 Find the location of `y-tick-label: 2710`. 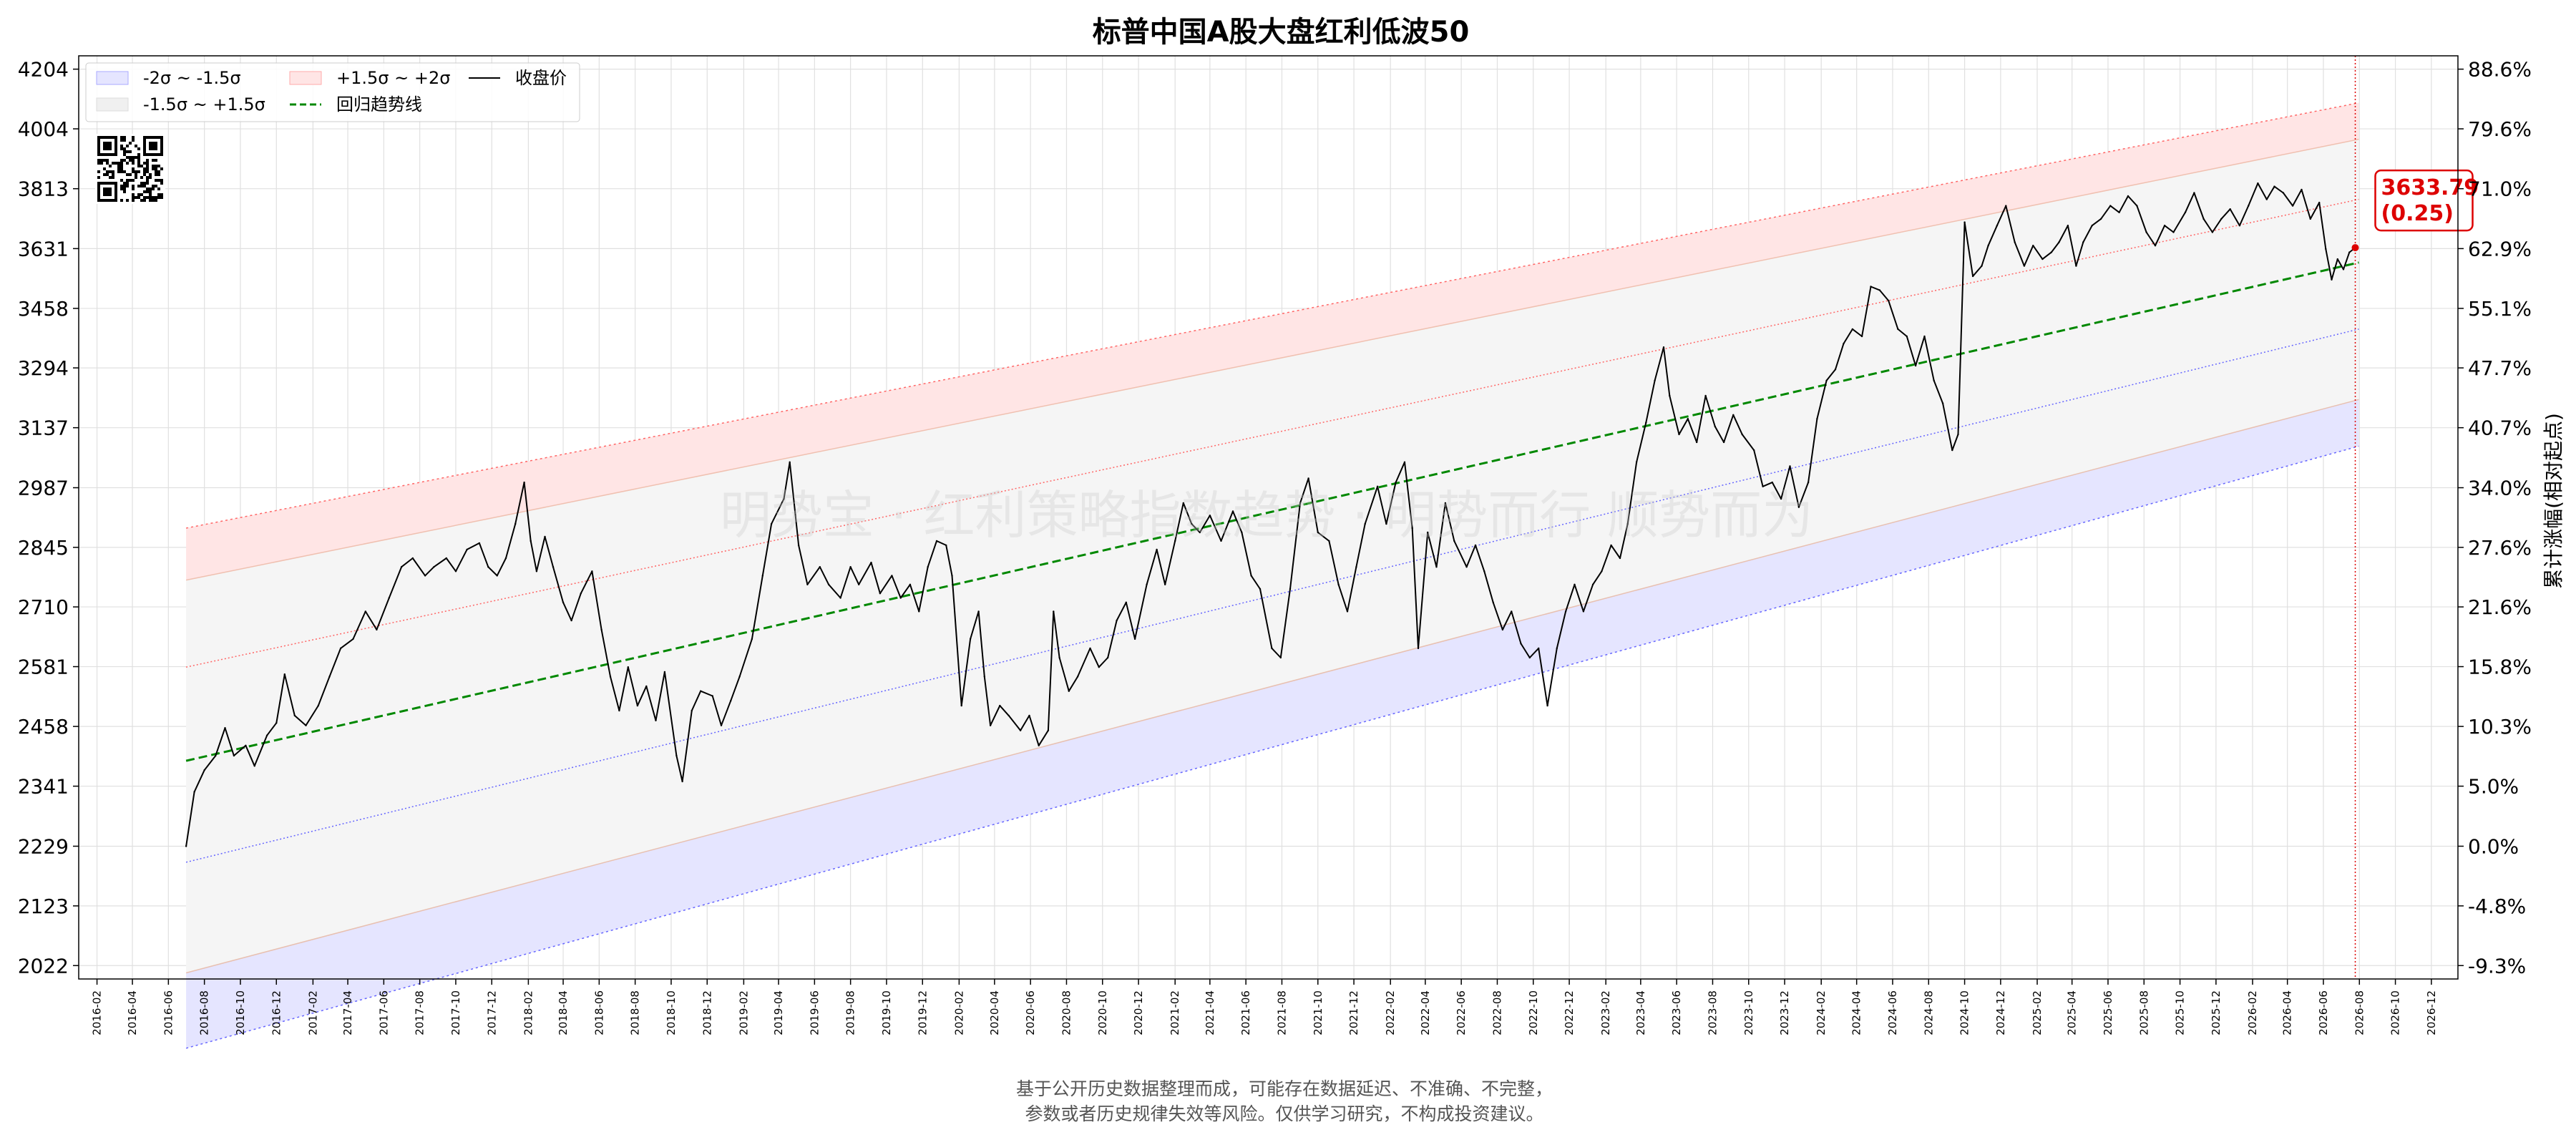

y-tick-label: 2710 is located at coordinates (43, 607).